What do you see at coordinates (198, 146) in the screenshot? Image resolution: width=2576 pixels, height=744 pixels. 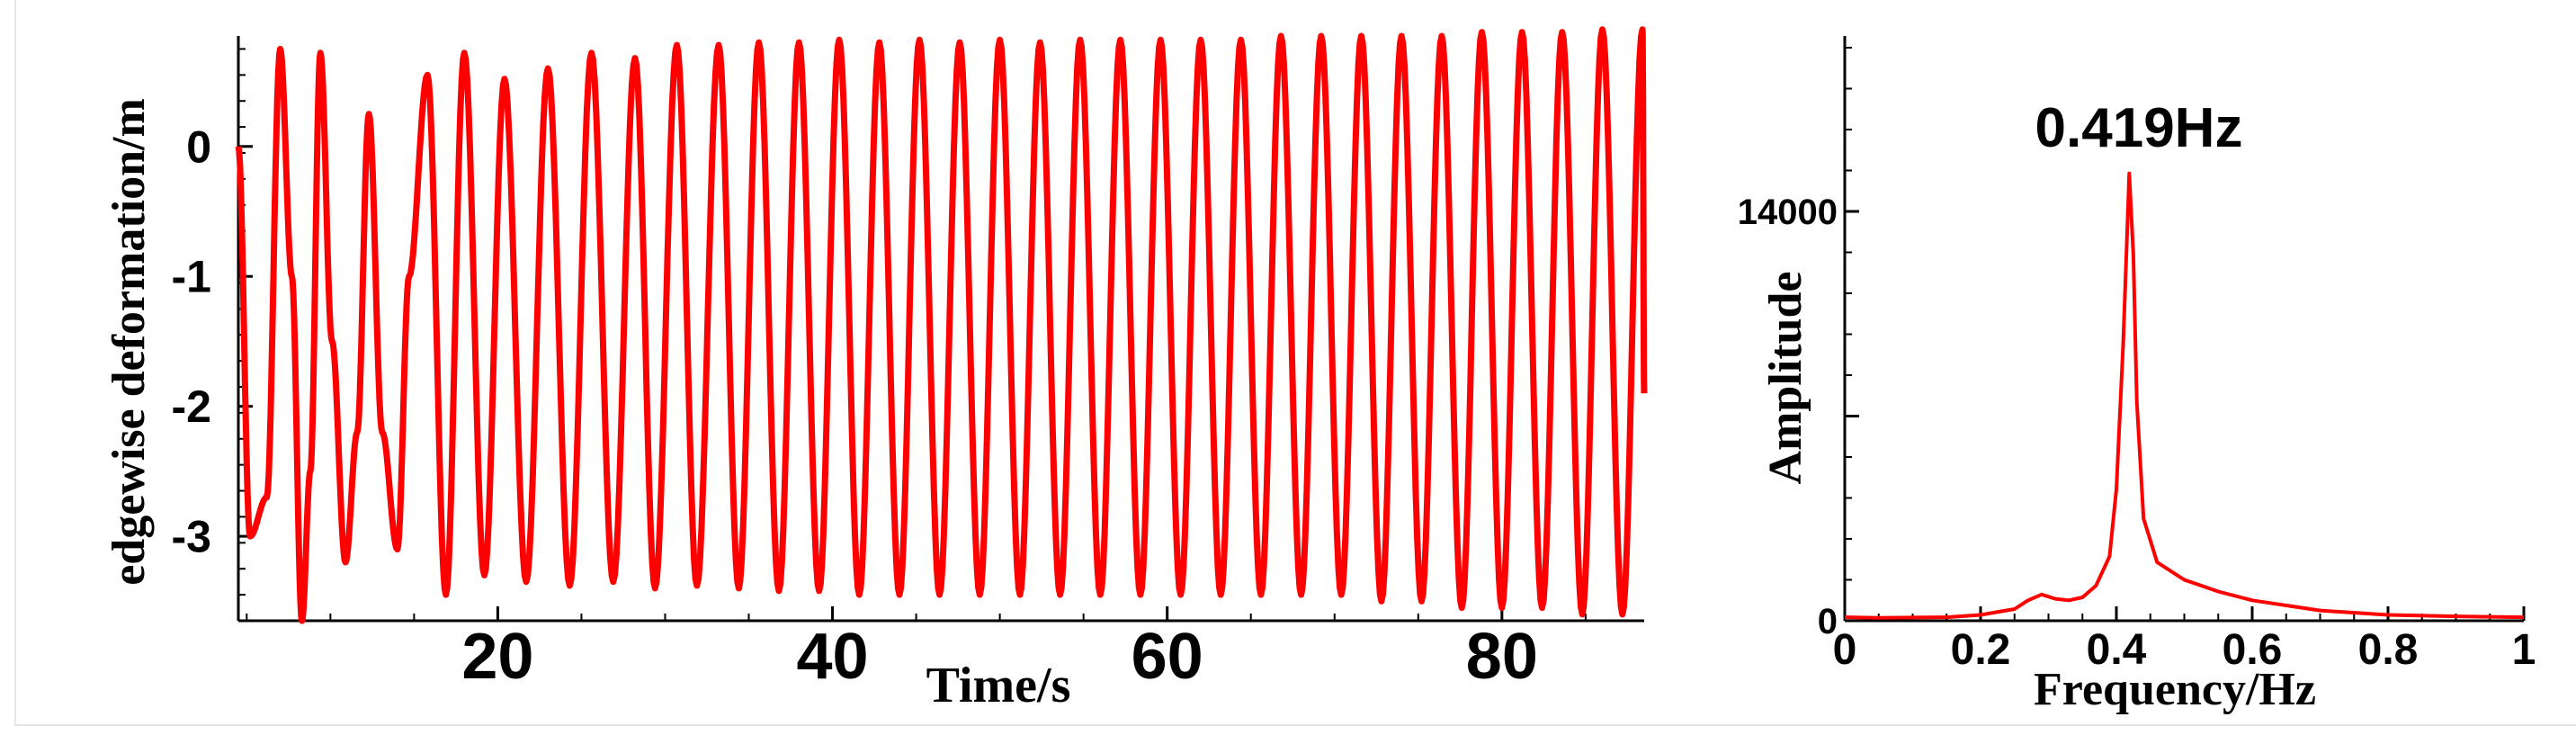 I see `time-y-tick-label: 0` at bounding box center [198, 146].